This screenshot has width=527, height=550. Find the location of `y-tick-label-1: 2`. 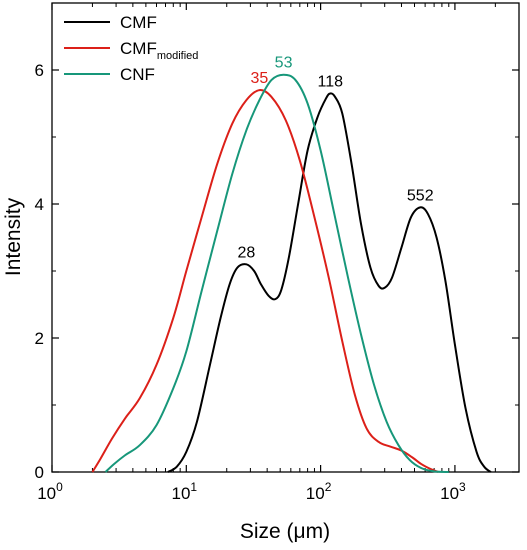

y-tick-label-1: 2 is located at coordinates (39, 338).